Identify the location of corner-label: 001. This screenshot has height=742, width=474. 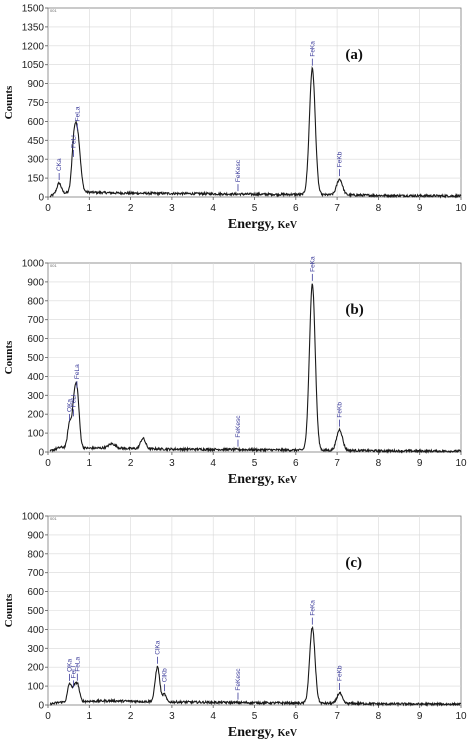
(53, 518).